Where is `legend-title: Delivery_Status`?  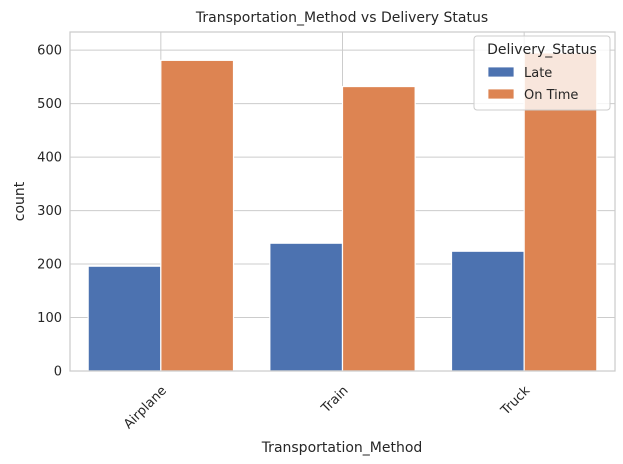
legend-title: Delivery_Status is located at coordinates (542, 50).